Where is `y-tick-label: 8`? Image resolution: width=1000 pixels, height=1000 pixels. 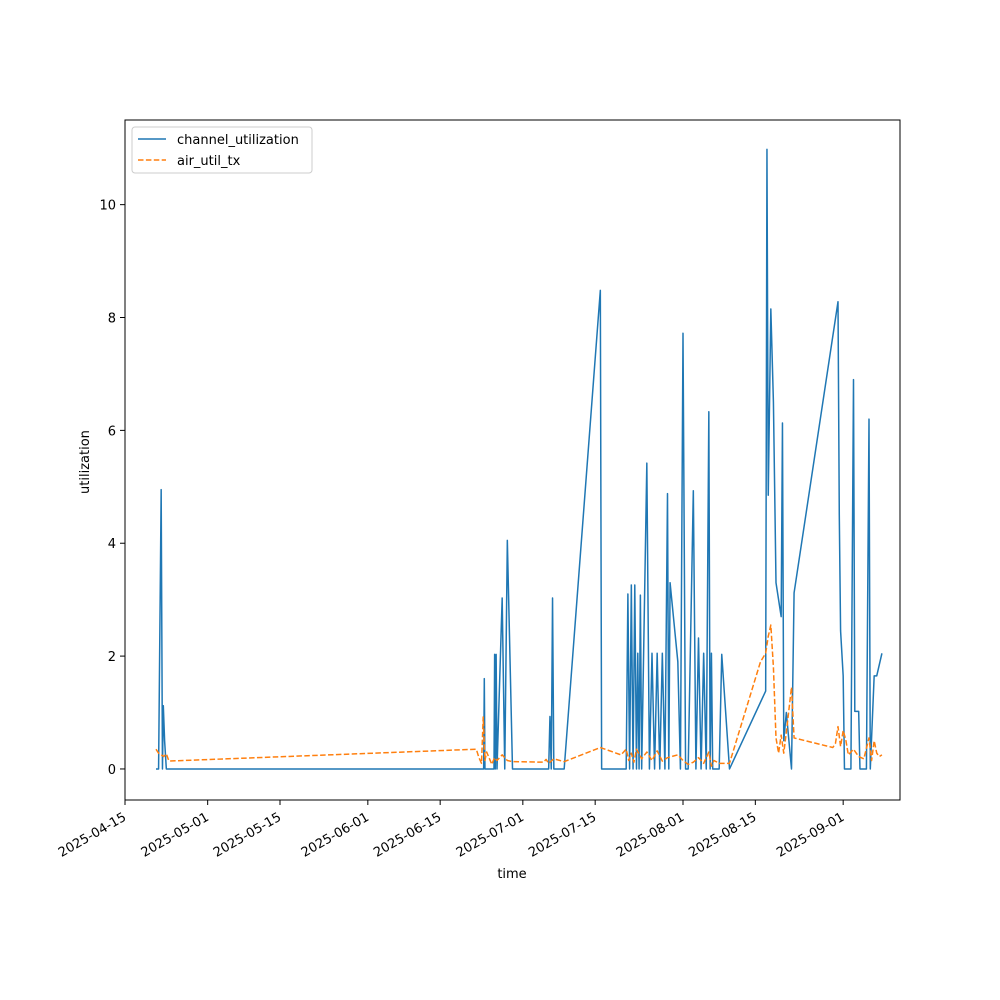
y-tick-label: 8 is located at coordinates (112, 319).